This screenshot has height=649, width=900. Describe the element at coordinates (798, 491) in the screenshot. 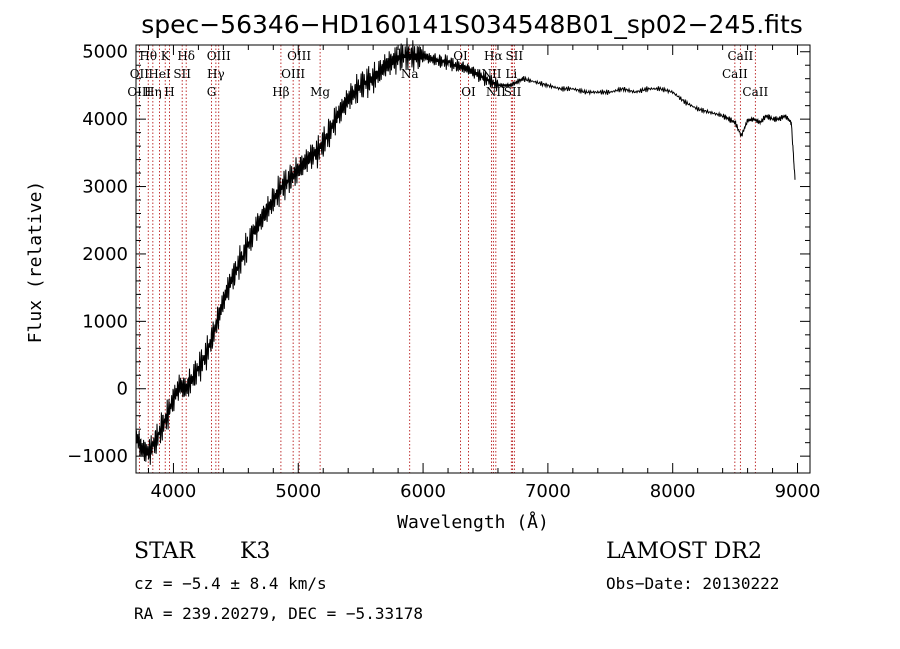

I see `x-tick-label: 9000` at that location.